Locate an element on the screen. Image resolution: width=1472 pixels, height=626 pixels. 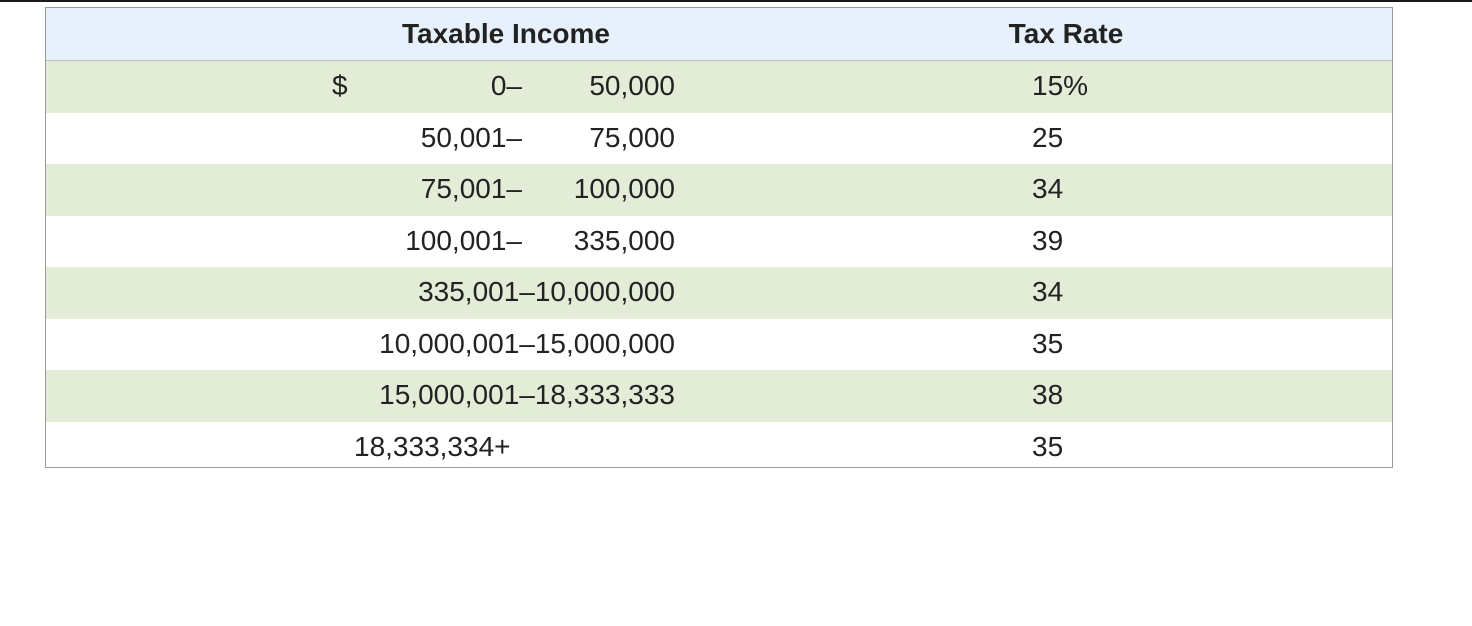
table-row: 10,000,001–15,000,000 35 is located at coordinates (719, 345).